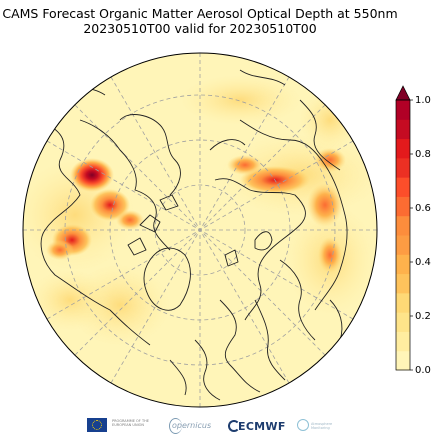  I want to click on colorbar-tick-3: 0.6, so click(423, 208).